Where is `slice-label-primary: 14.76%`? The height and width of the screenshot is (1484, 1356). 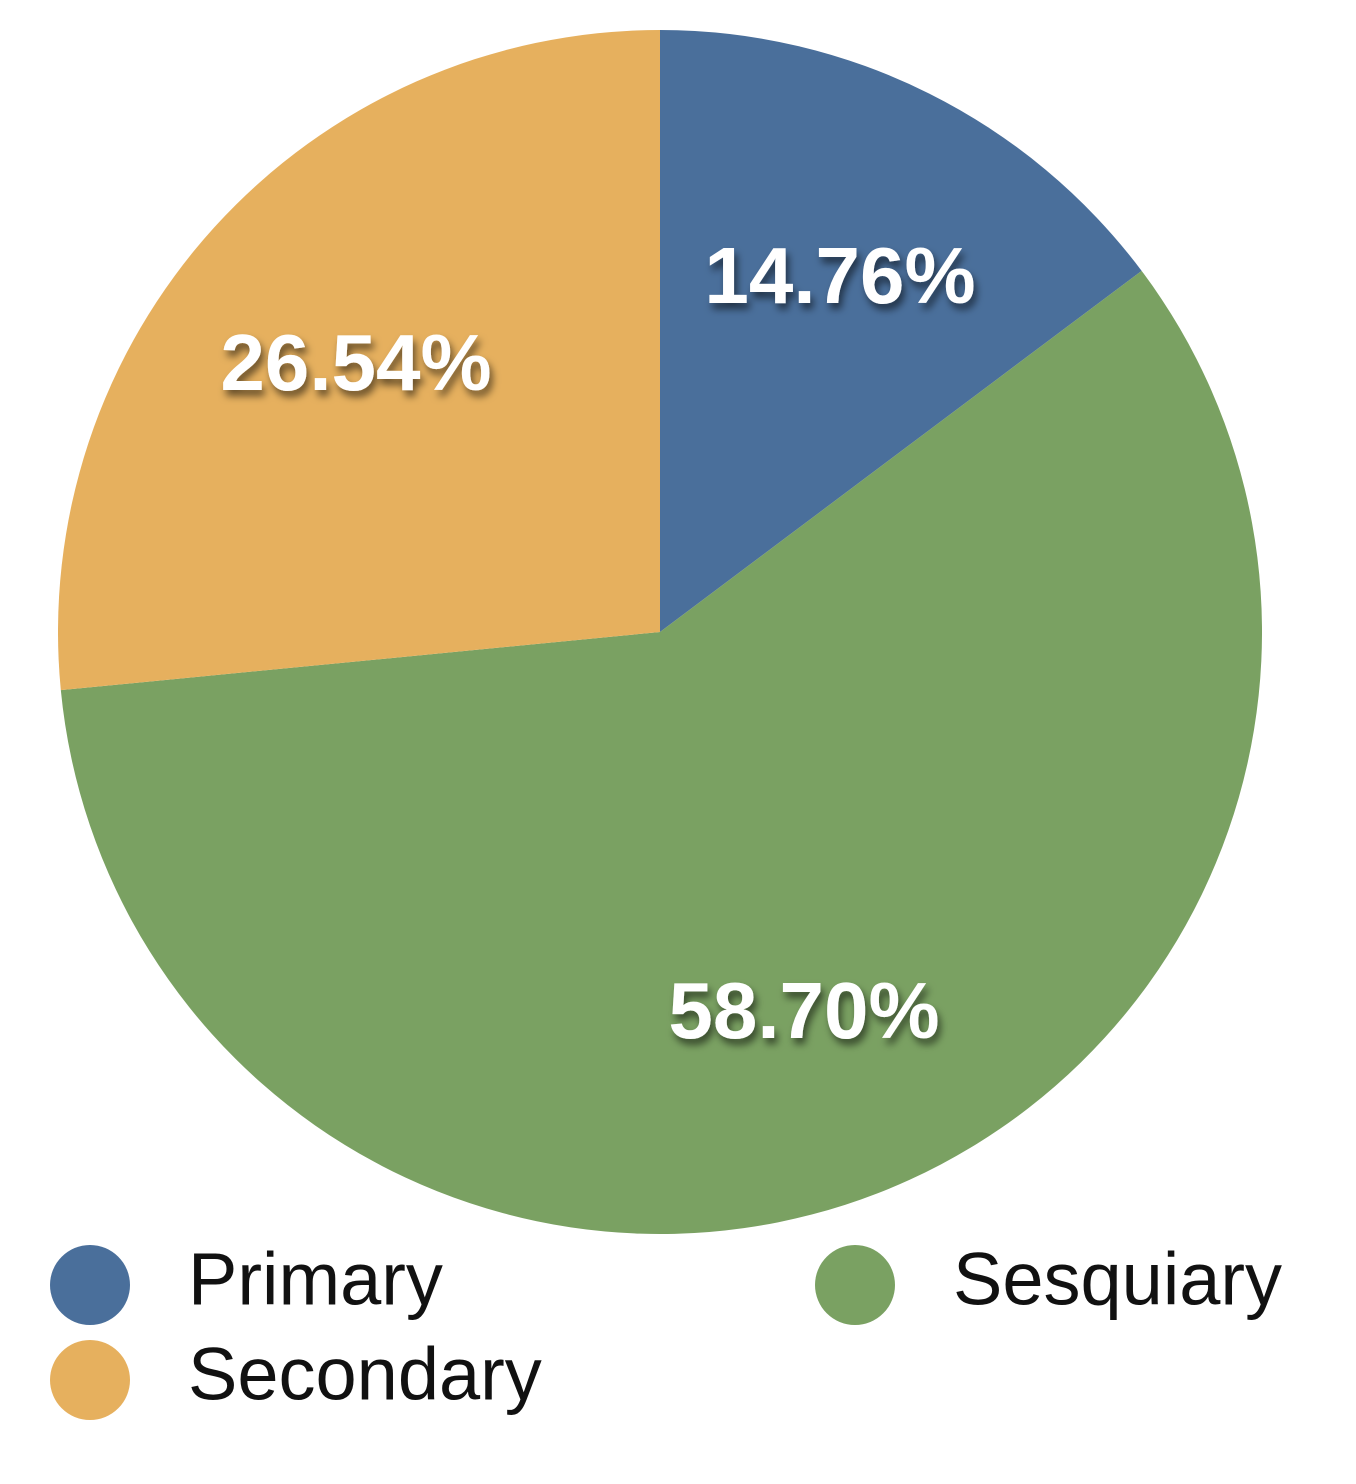
slice-label-primary: 14.76% is located at coordinates (839, 275).